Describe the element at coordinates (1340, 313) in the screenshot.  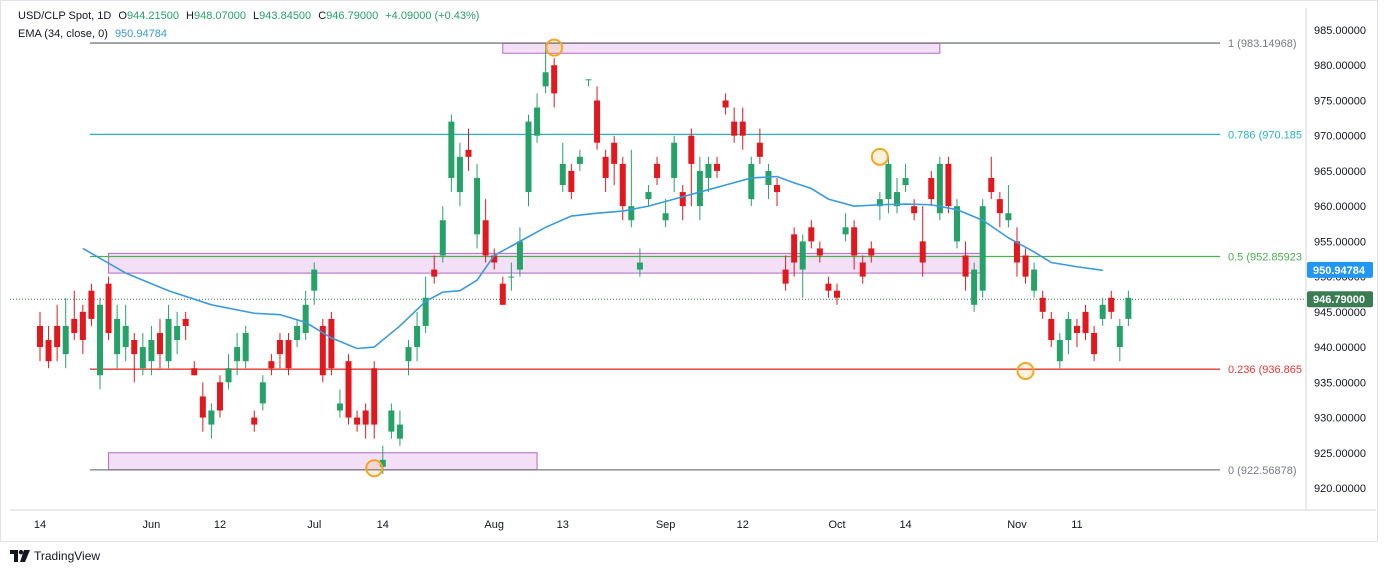
I see `y-tick-label: 945.00000` at that location.